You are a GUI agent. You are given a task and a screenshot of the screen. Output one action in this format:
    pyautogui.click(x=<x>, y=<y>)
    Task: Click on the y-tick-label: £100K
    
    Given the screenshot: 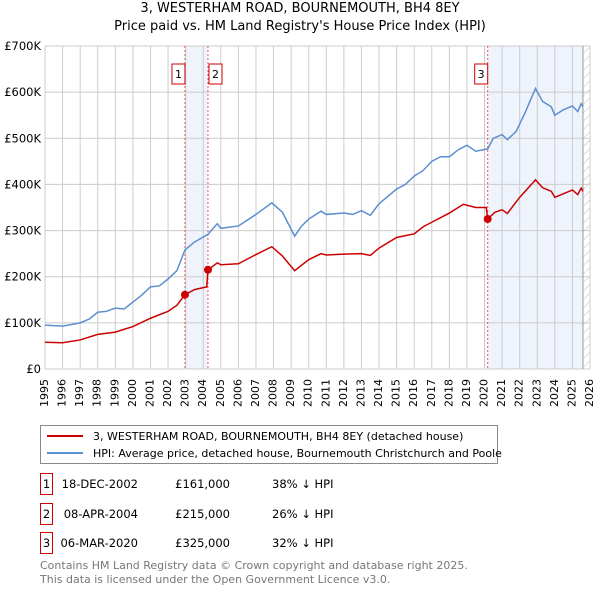 What is the action you would take?
    pyautogui.click(x=22, y=323)
    